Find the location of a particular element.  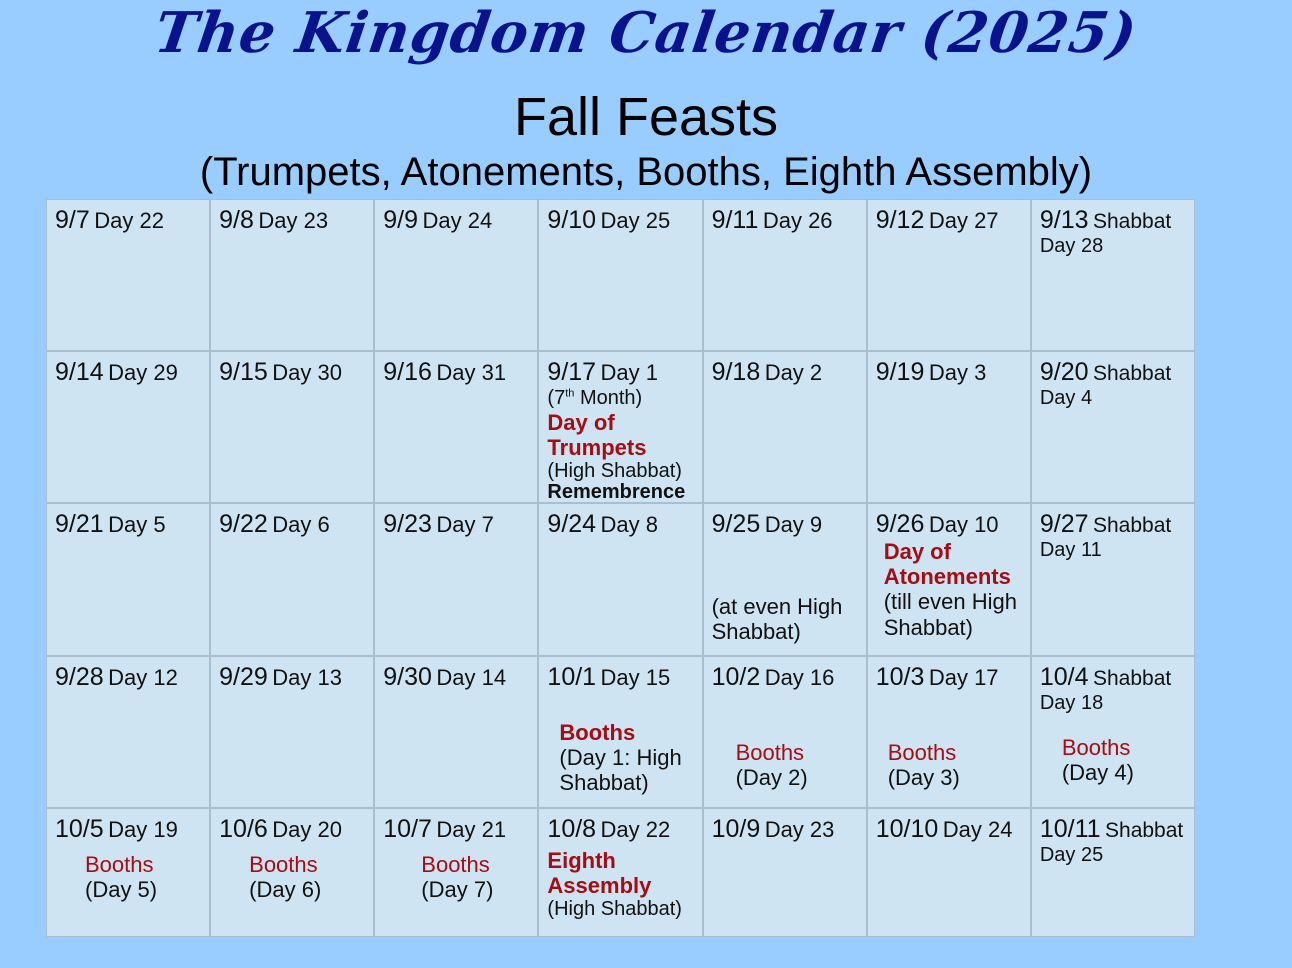

shabbat-label: Shabbat is located at coordinates (1132, 525).